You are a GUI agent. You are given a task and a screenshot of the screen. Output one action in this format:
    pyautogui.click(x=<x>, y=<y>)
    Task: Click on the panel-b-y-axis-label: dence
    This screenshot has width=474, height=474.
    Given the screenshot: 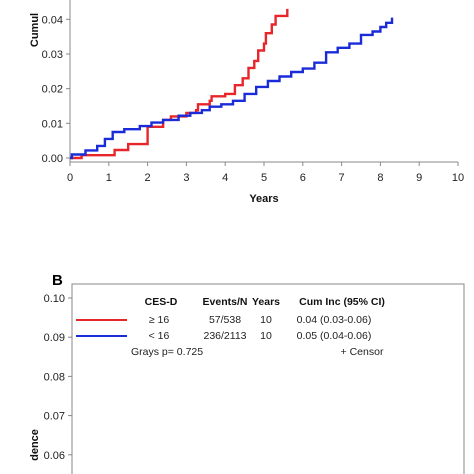 What is the action you would take?
    pyautogui.click(x=35, y=445)
    